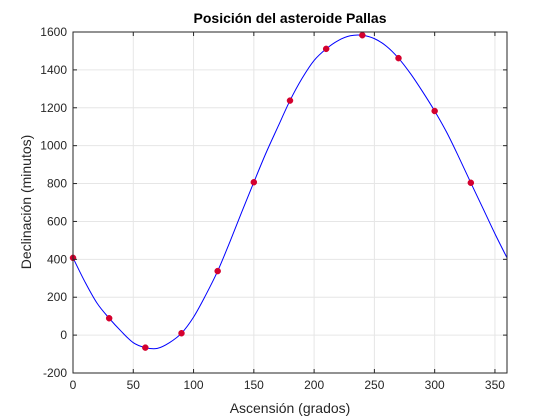 The width and height of the screenshot is (560, 420). Describe the element at coordinates (290, 18) in the screenshot. I see `chart-title: Posición del asteroide Pallas` at that location.